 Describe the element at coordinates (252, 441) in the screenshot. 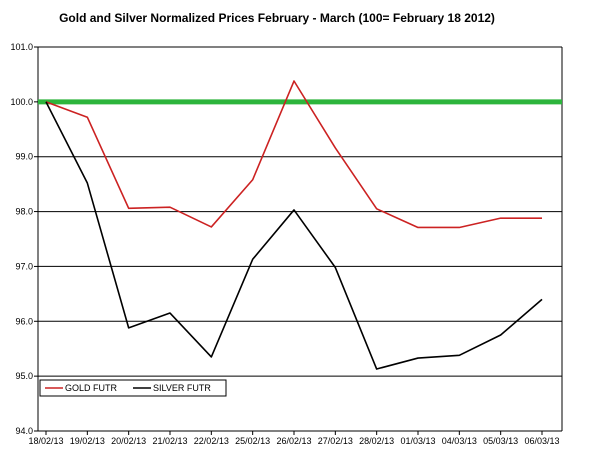

I see `x-tick-label: 25/02/13` at that location.